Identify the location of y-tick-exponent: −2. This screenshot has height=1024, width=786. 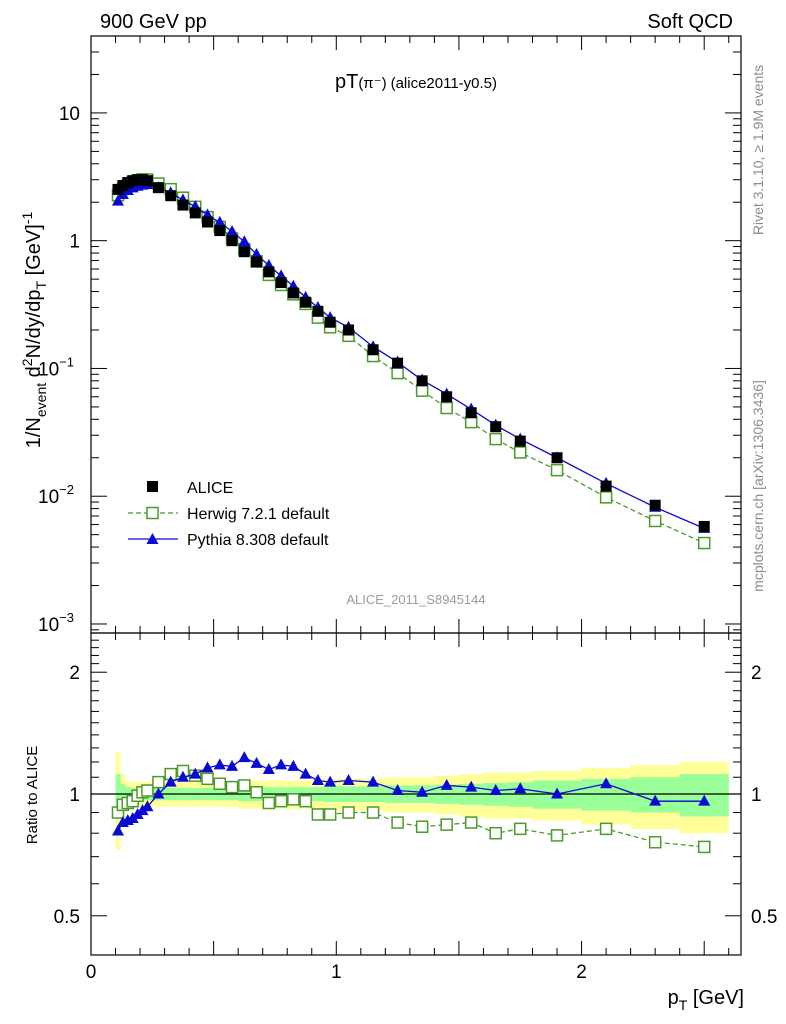
(66, 489).